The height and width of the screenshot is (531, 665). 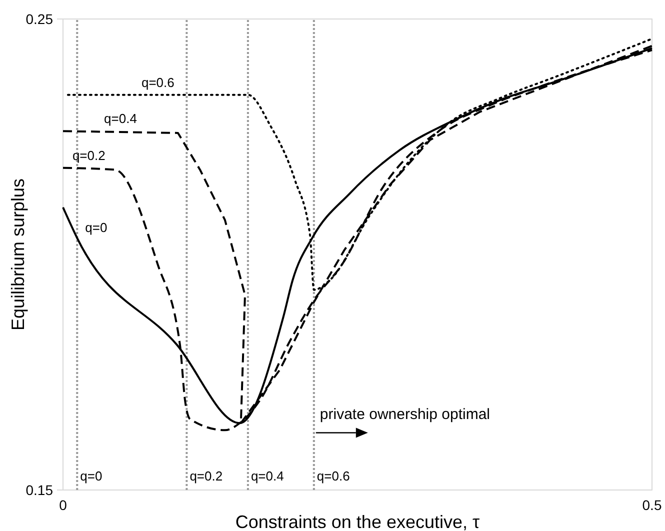 I want to click on y-tick-label: 0.25, so click(x=40, y=18).